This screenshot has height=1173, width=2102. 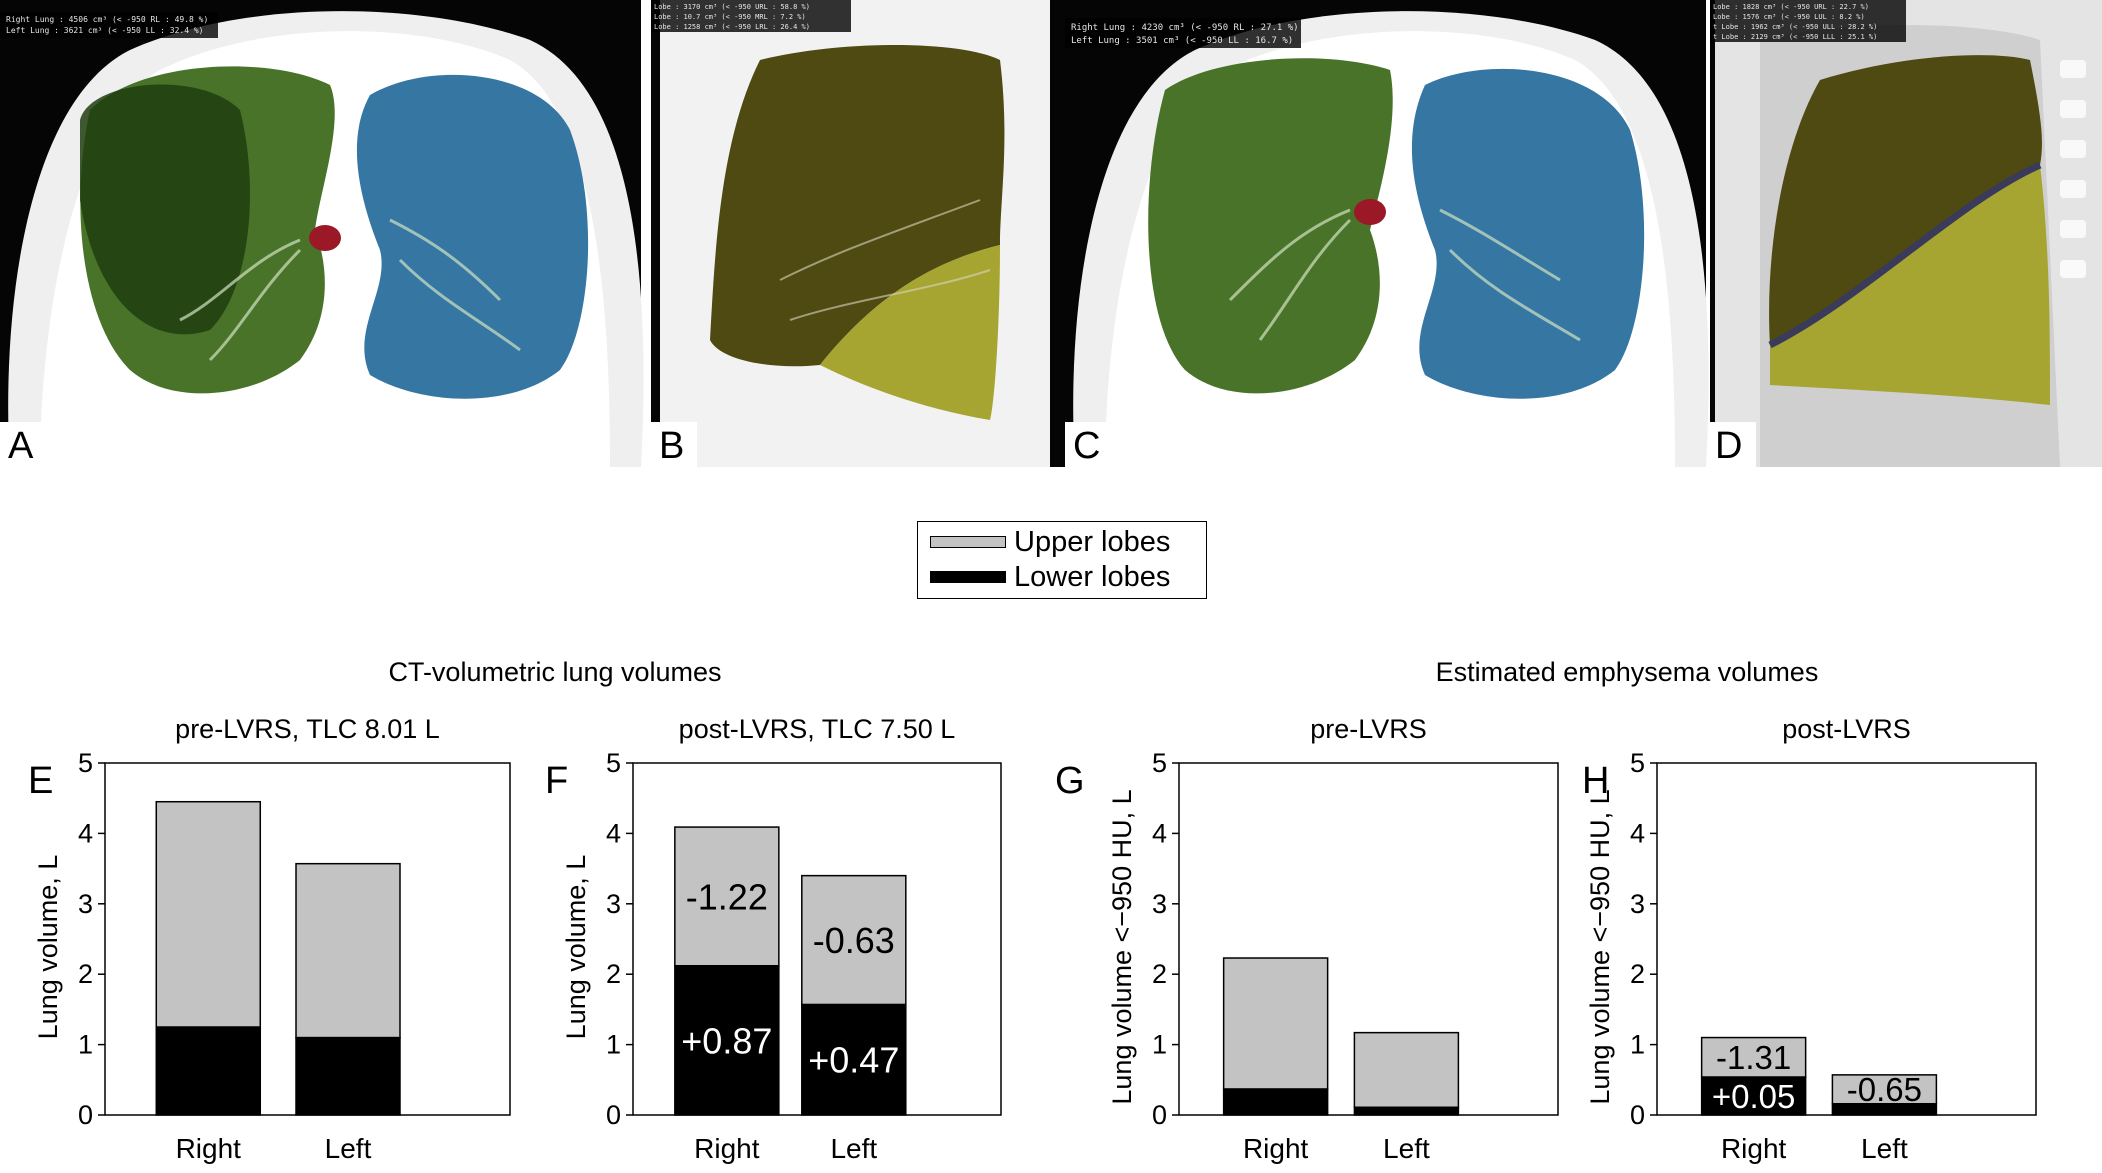 I want to click on chart-title: post-LVRS, so click(x=1846, y=729).